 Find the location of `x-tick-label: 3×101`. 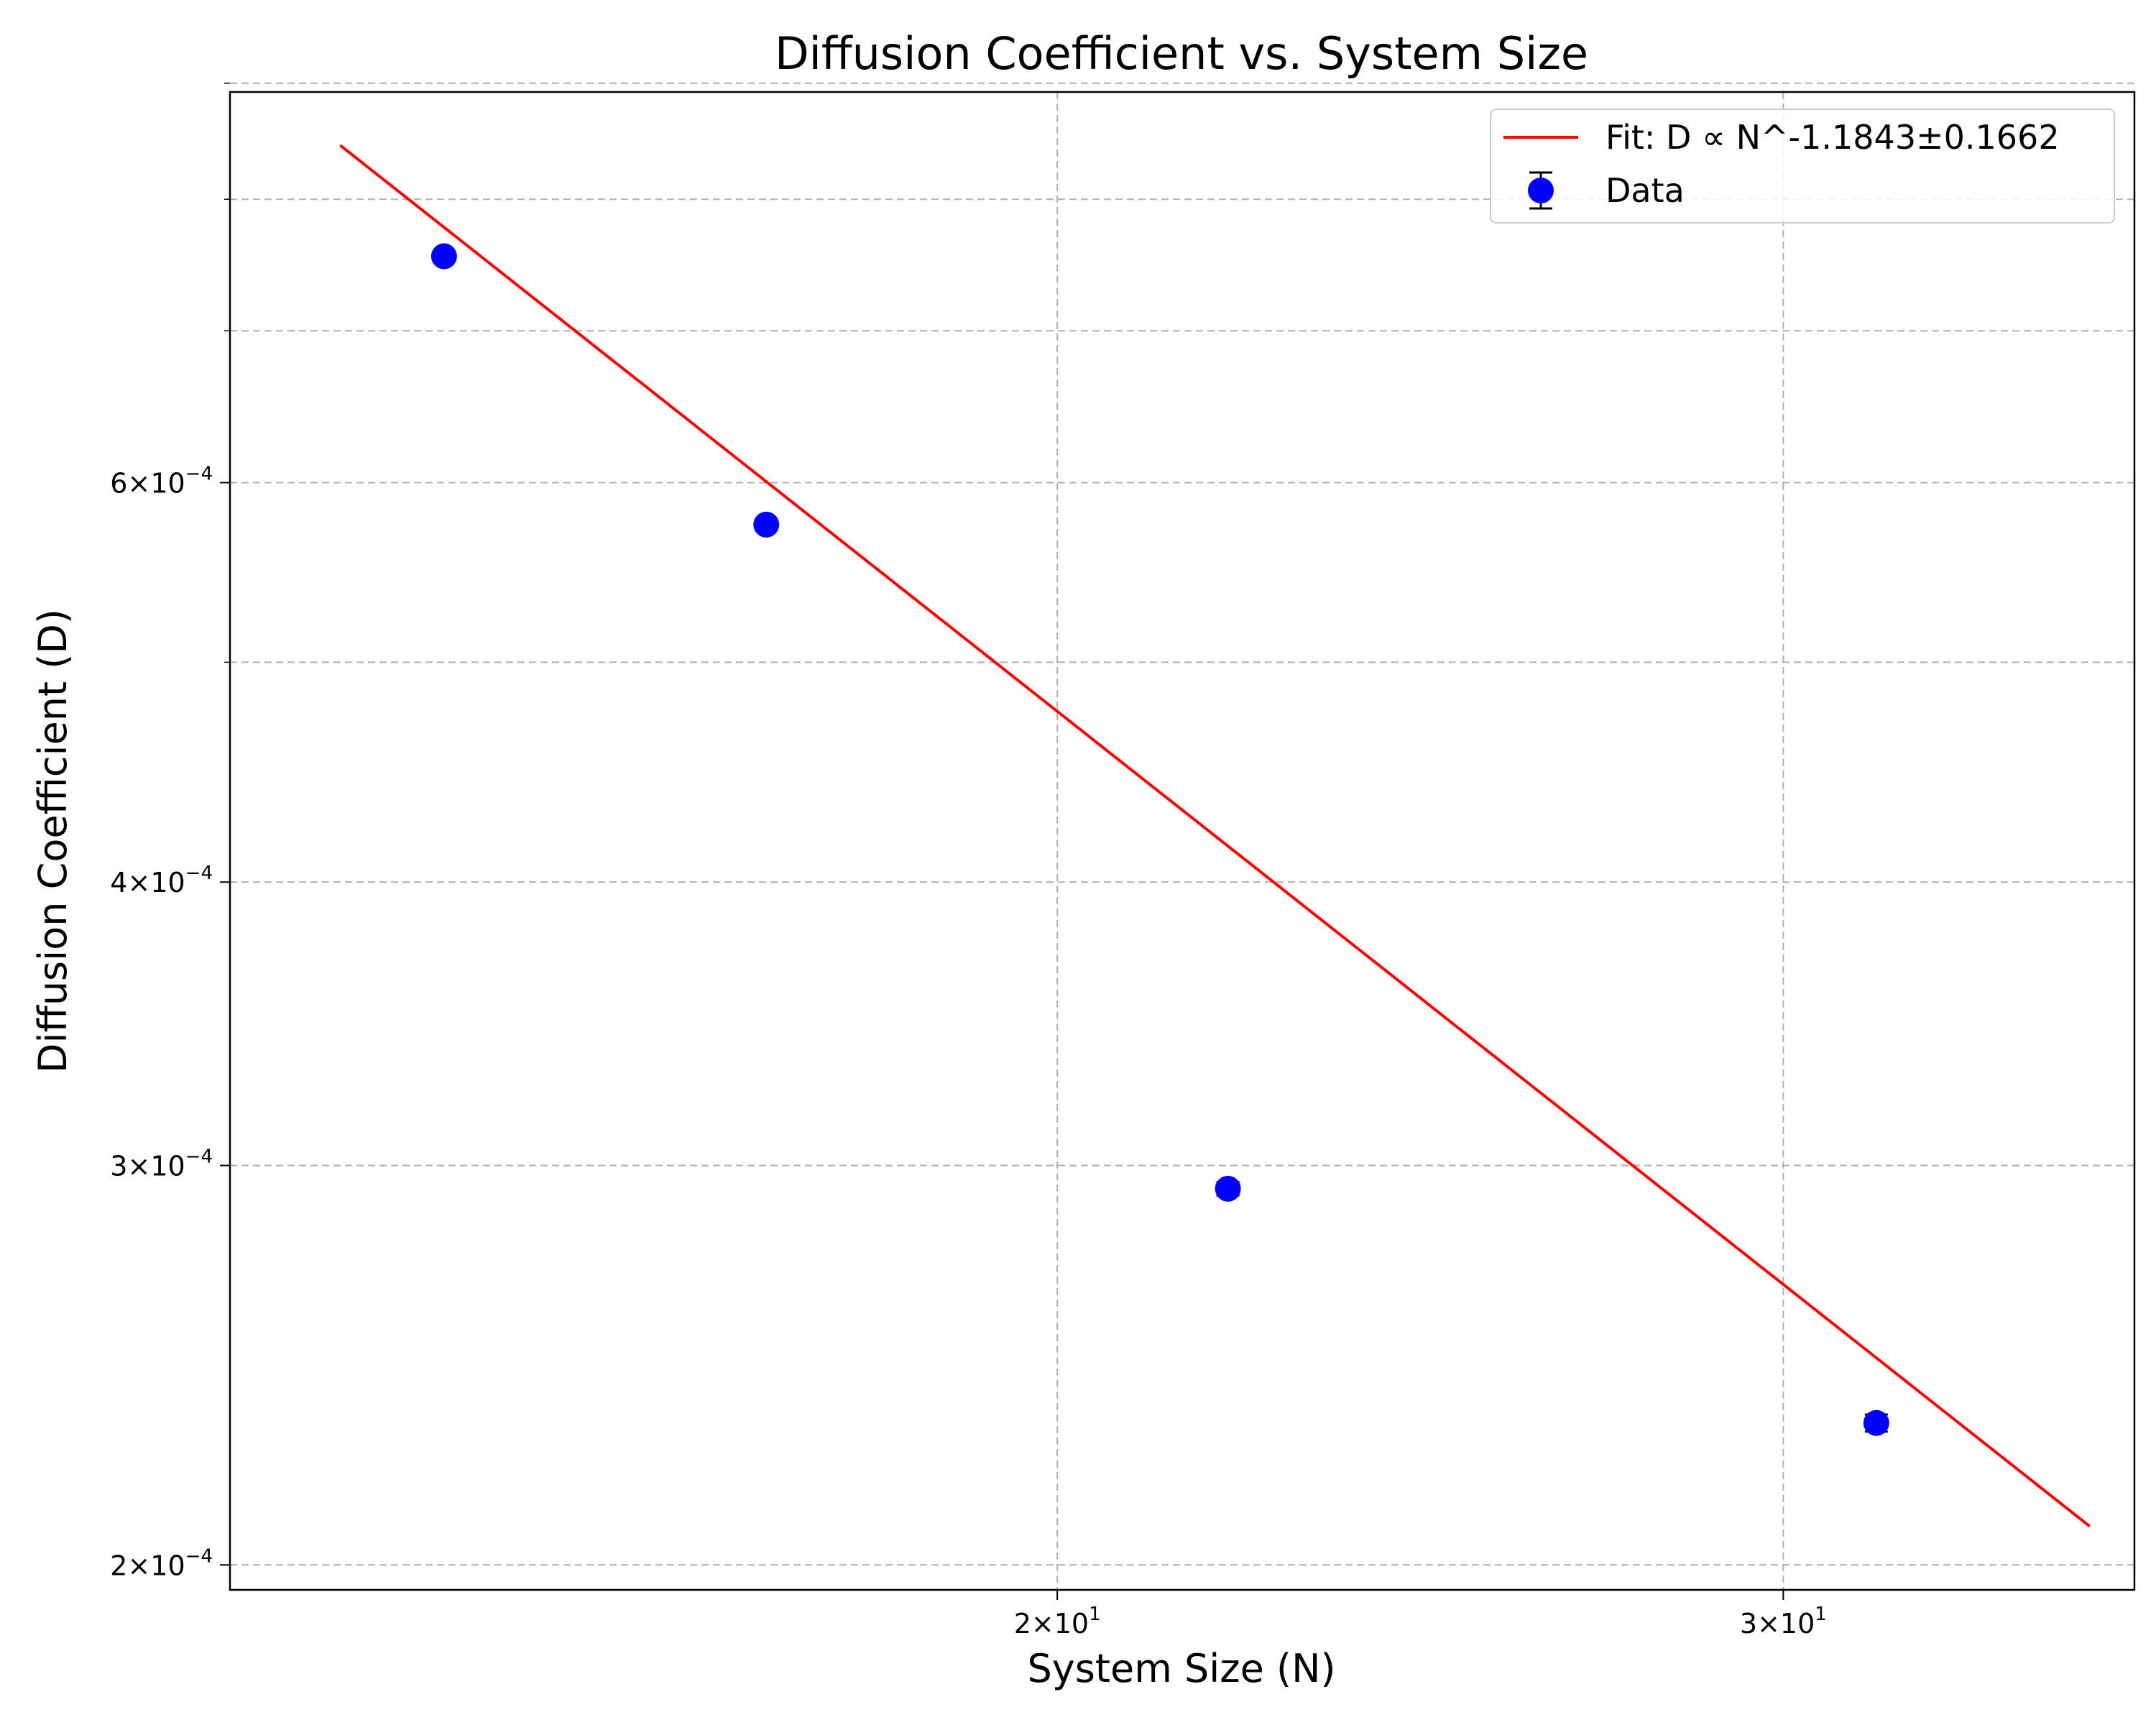

x-tick-label: 3×101 is located at coordinates (1784, 1621).